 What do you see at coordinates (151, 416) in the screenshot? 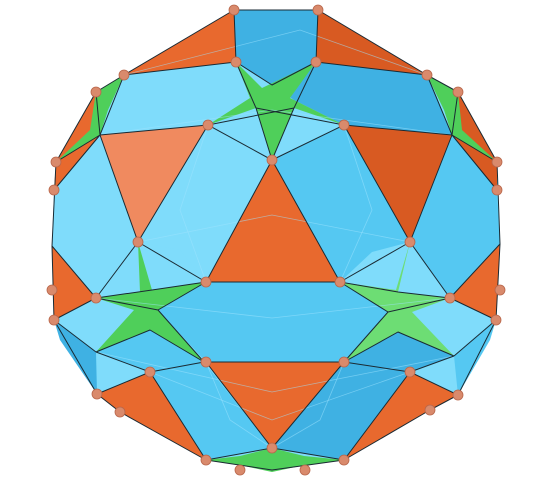
I see `face-lower-left-orange` at bounding box center [151, 416].